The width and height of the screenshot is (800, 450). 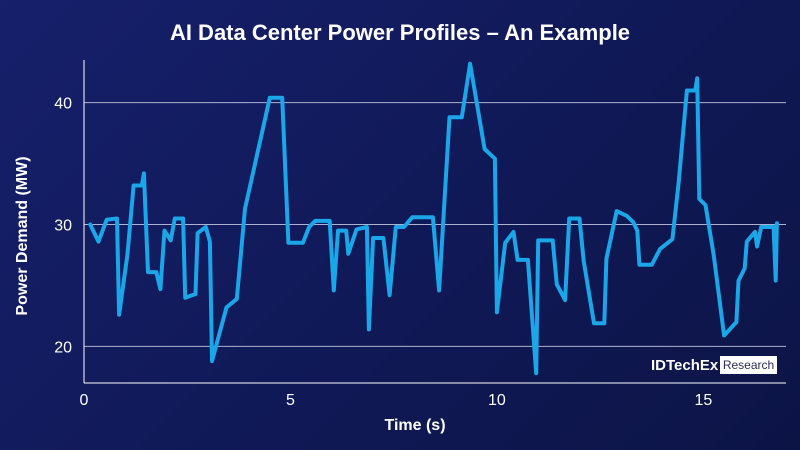 I want to click on y-tick-labels: 20 30 40, so click(x=63, y=226).